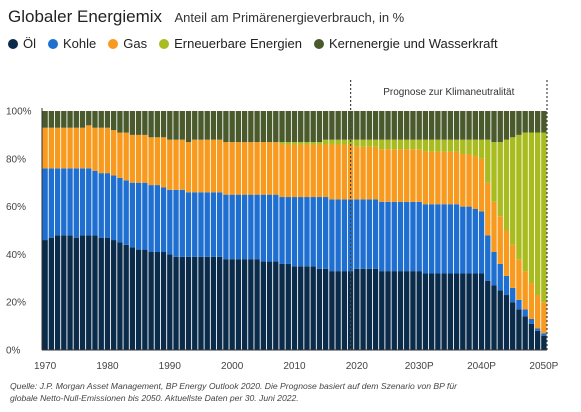 The image size is (581, 412). I want to click on y-tick-label: 60%, so click(16, 207).